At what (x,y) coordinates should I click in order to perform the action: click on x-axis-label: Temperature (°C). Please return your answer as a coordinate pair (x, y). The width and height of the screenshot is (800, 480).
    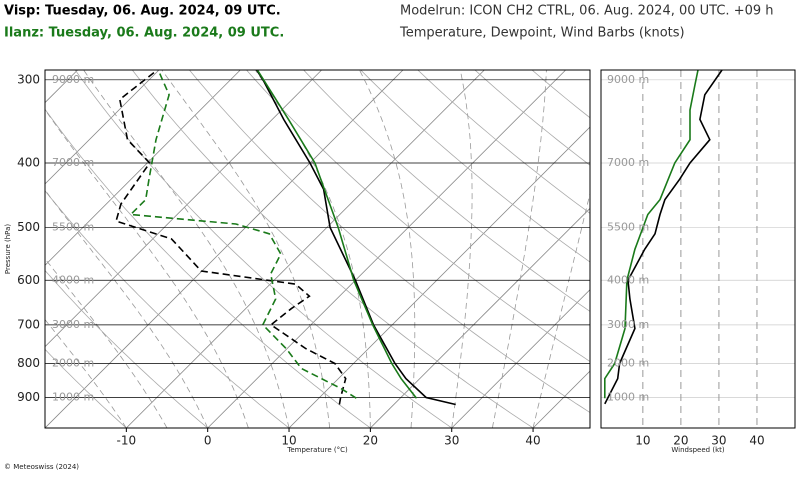
    Looking at the image, I should click on (317, 450).